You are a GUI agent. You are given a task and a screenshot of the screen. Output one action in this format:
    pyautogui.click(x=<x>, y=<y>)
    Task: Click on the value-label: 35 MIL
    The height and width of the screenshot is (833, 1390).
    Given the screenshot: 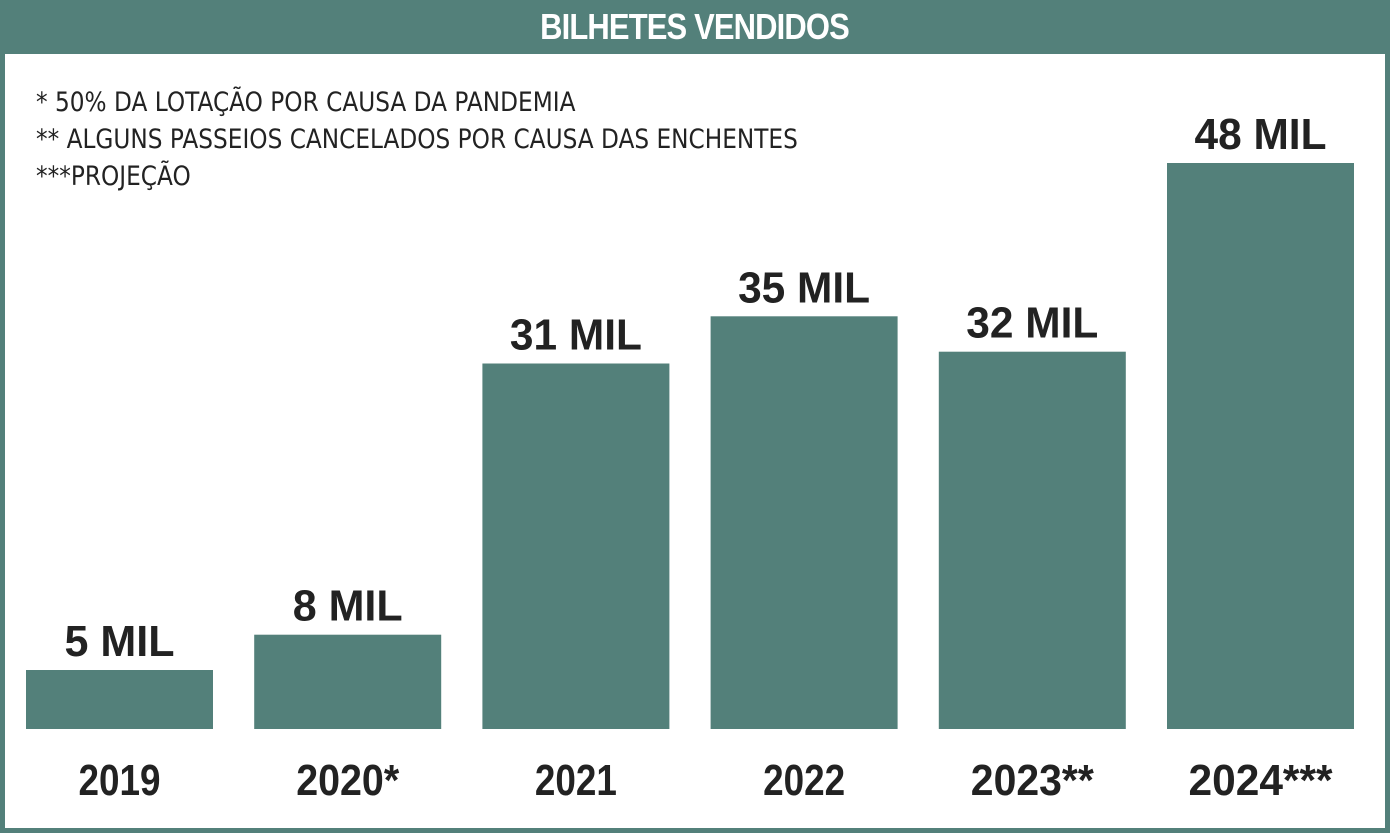 What is the action you would take?
    pyautogui.click(x=804, y=287)
    